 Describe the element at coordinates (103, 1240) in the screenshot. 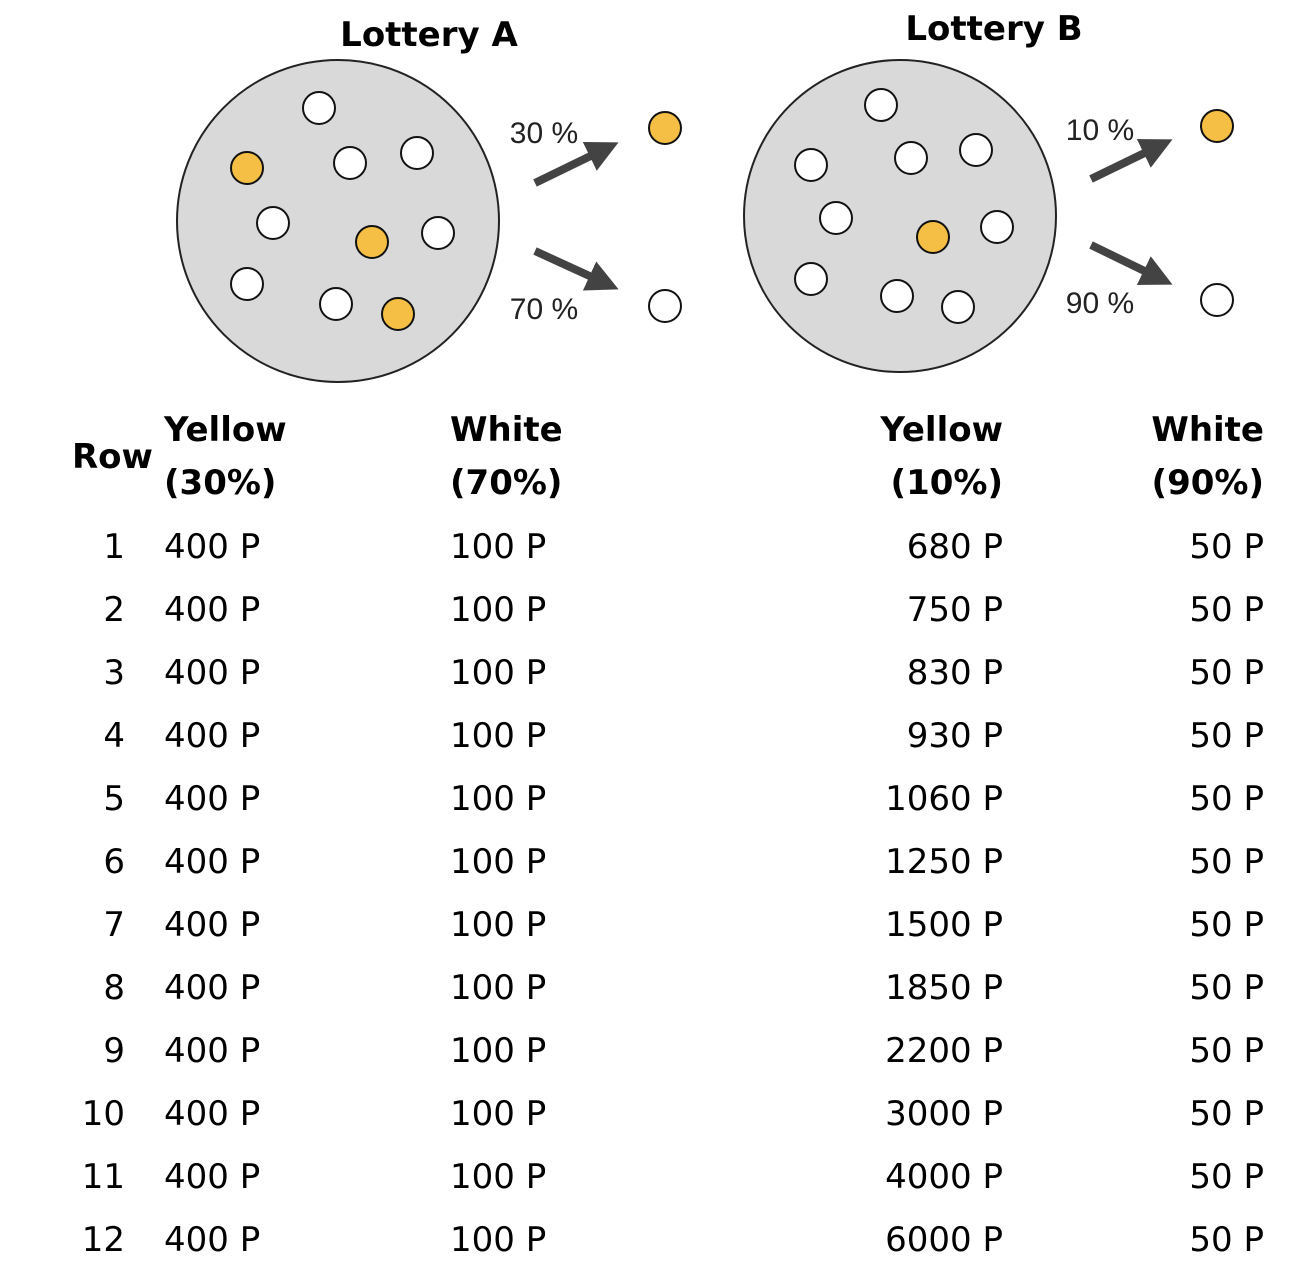

I see `row-number: 12` at that location.